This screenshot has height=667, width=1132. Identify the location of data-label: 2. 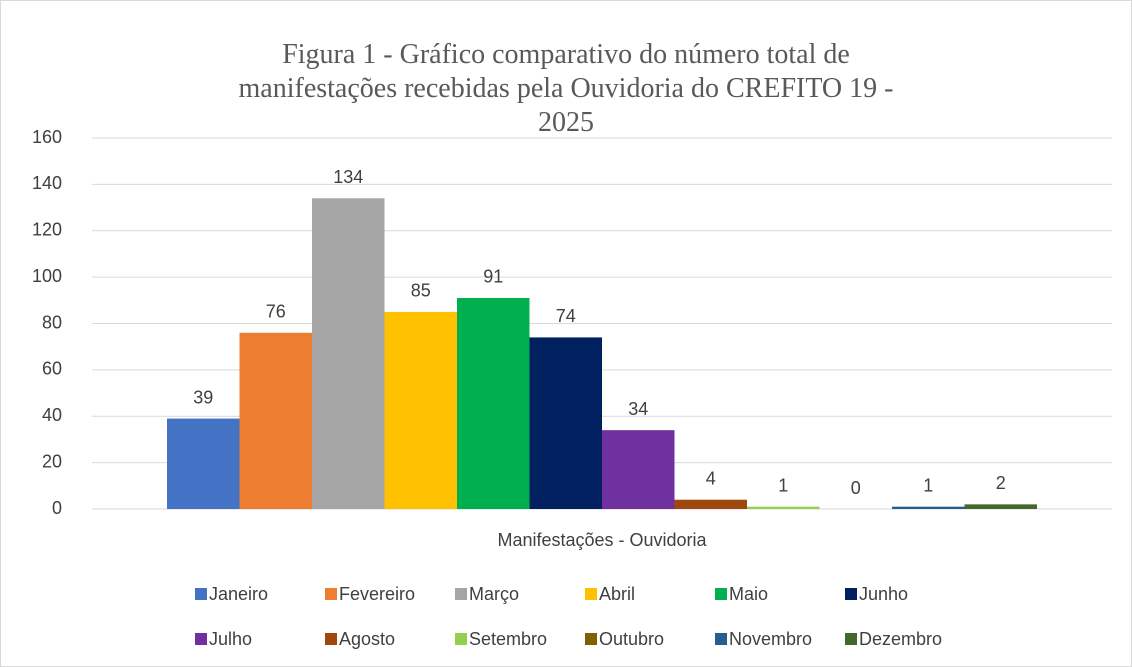
(1001, 483).